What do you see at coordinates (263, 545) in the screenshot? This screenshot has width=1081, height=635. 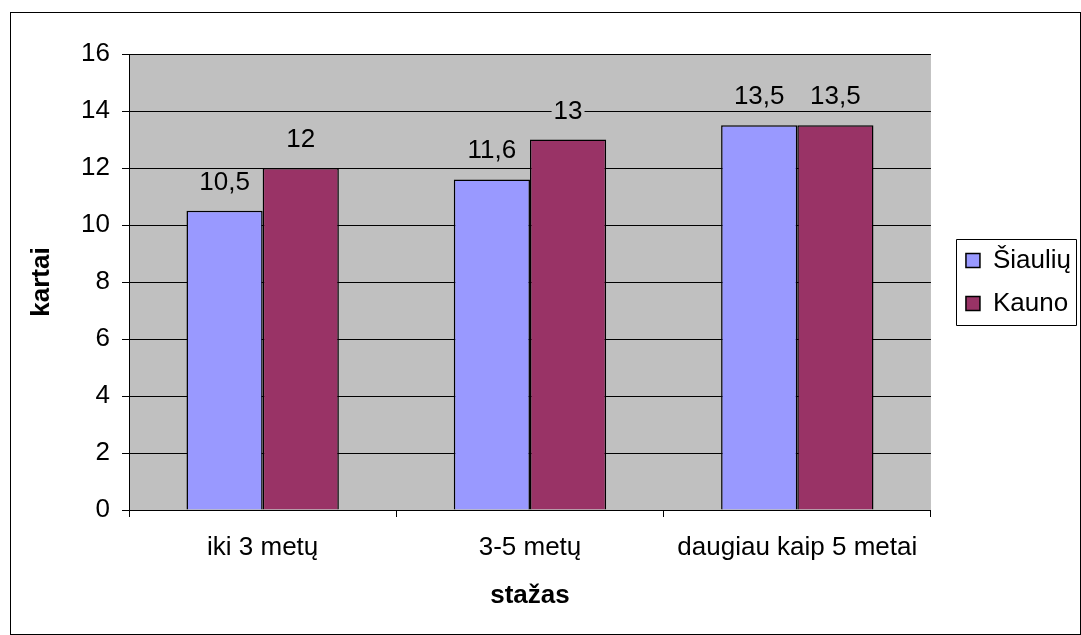 I see `x-tick-label: iki 3 metų` at bounding box center [263, 545].